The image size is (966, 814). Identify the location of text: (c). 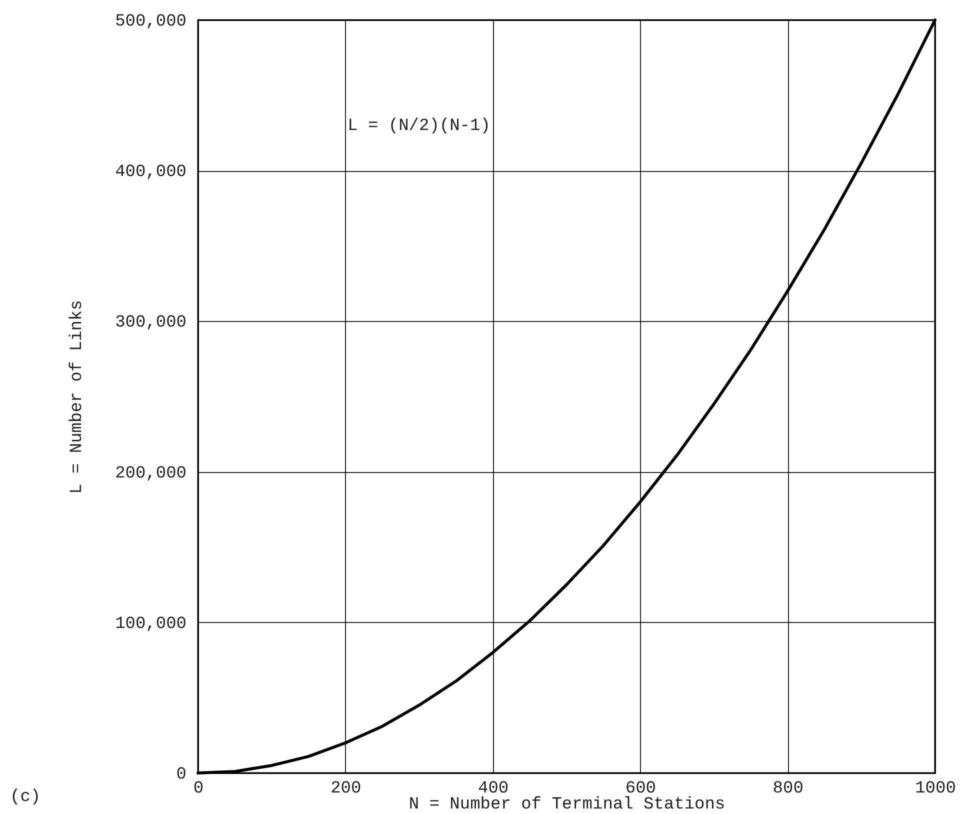
(25, 797).